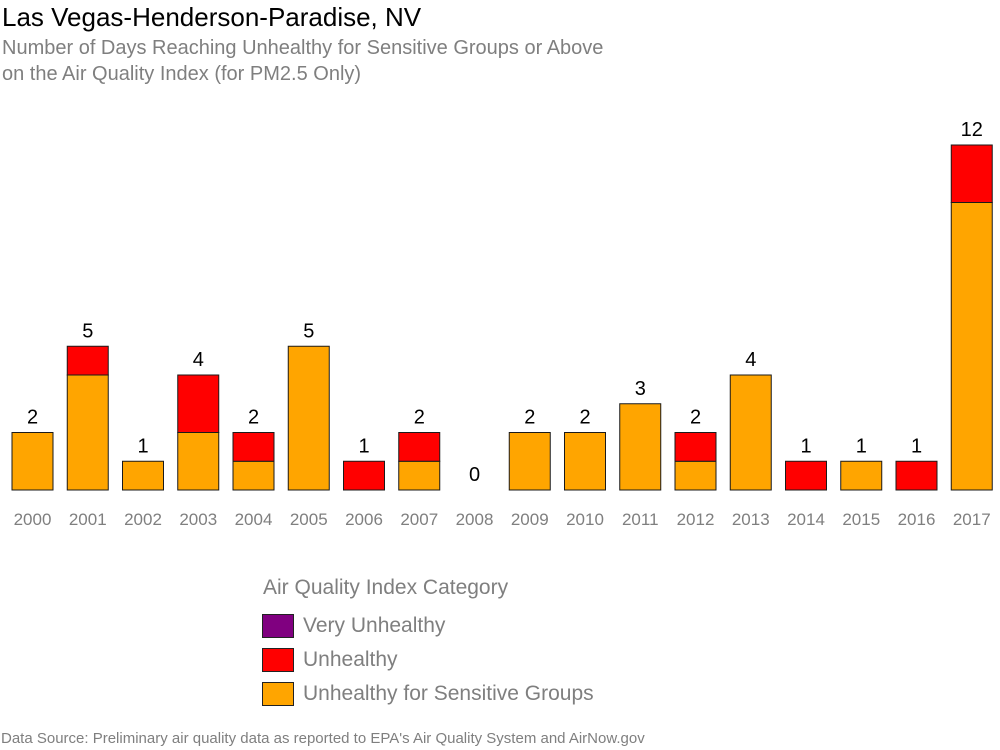 This screenshot has height=750, width=1000. Describe the element at coordinates (278, 660) in the screenshot. I see `legend-swatch-unhealthy` at that location.